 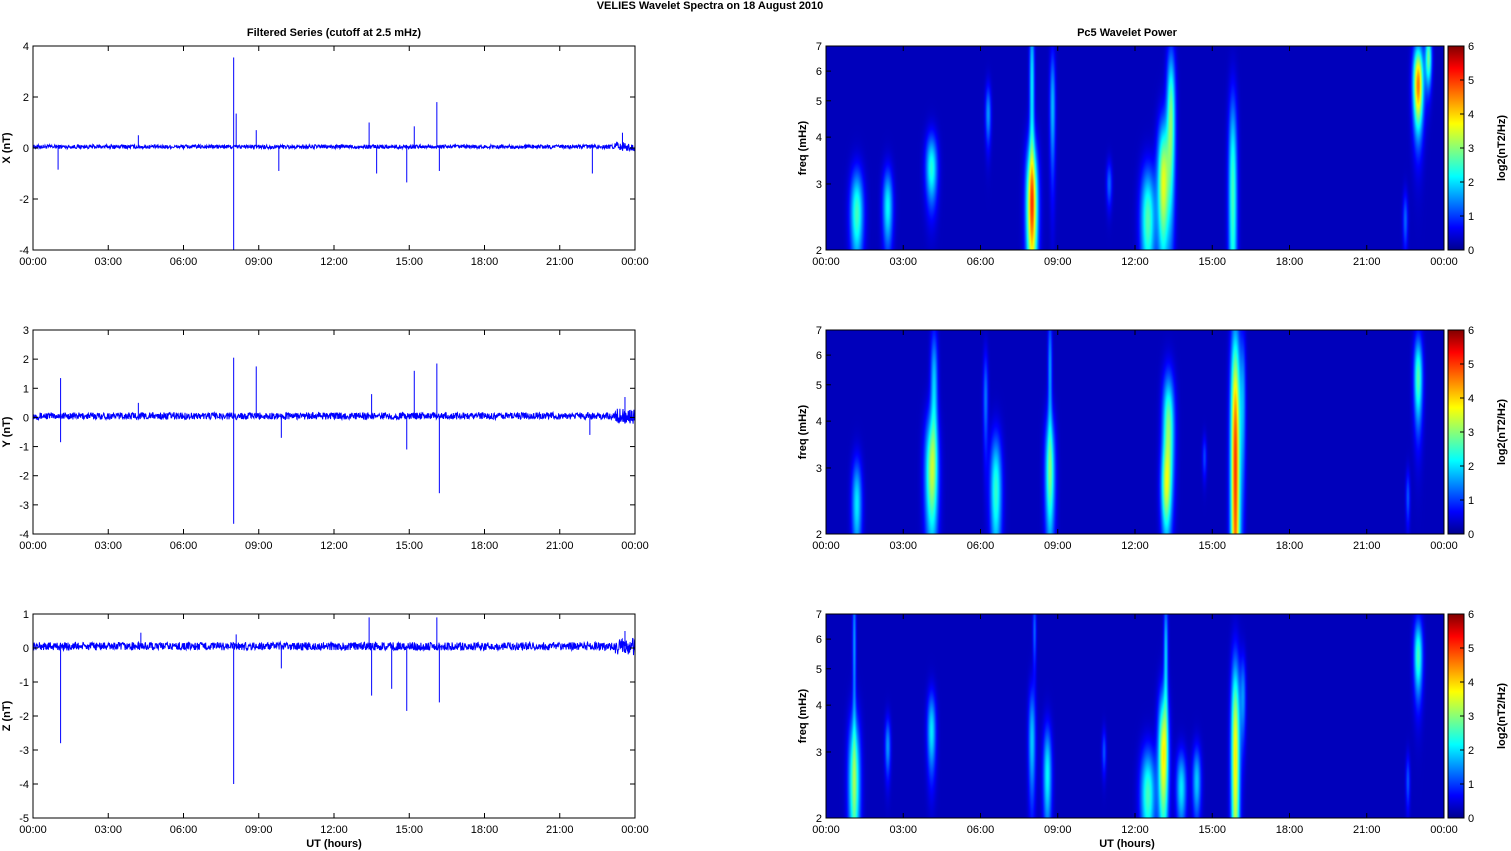 What do you see at coordinates (24, 448) in the screenshot?
I see `y-tick-label: -1` at bounding box center [24, 448].